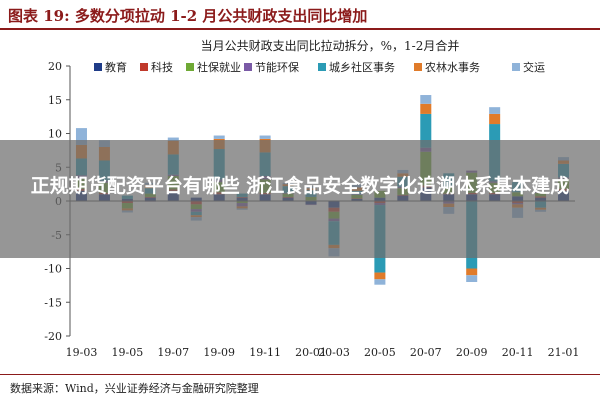 The width and height of the screenshot is (600, 401). Describe the element at coordinates (53, 302) in the screenshot. I see `y-tick-label: -15` at that location.